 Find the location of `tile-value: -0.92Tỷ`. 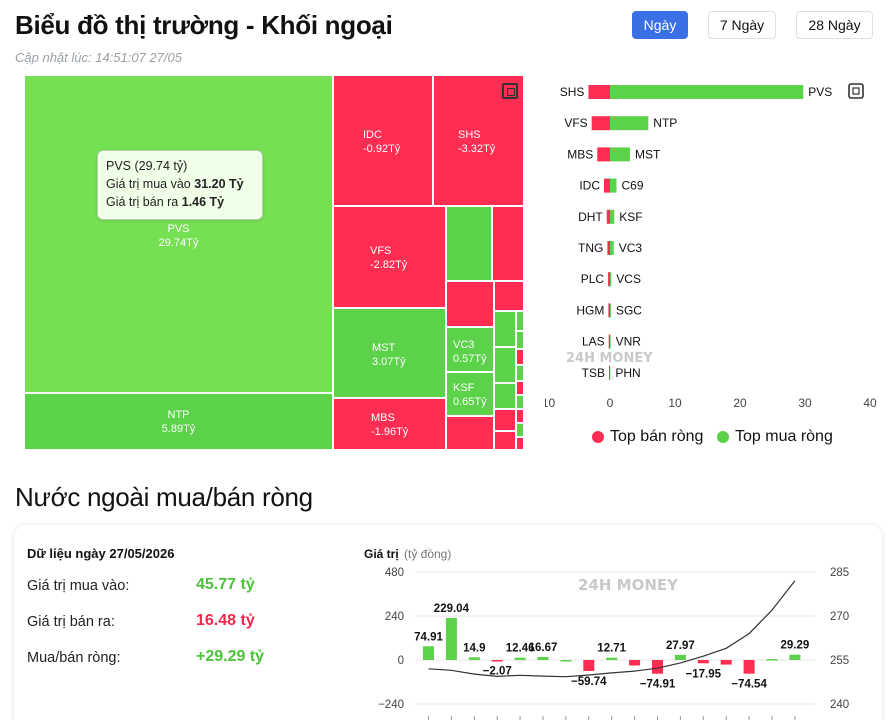

tile-value: -0.92Tỷ is located at coordinates (382, 149).